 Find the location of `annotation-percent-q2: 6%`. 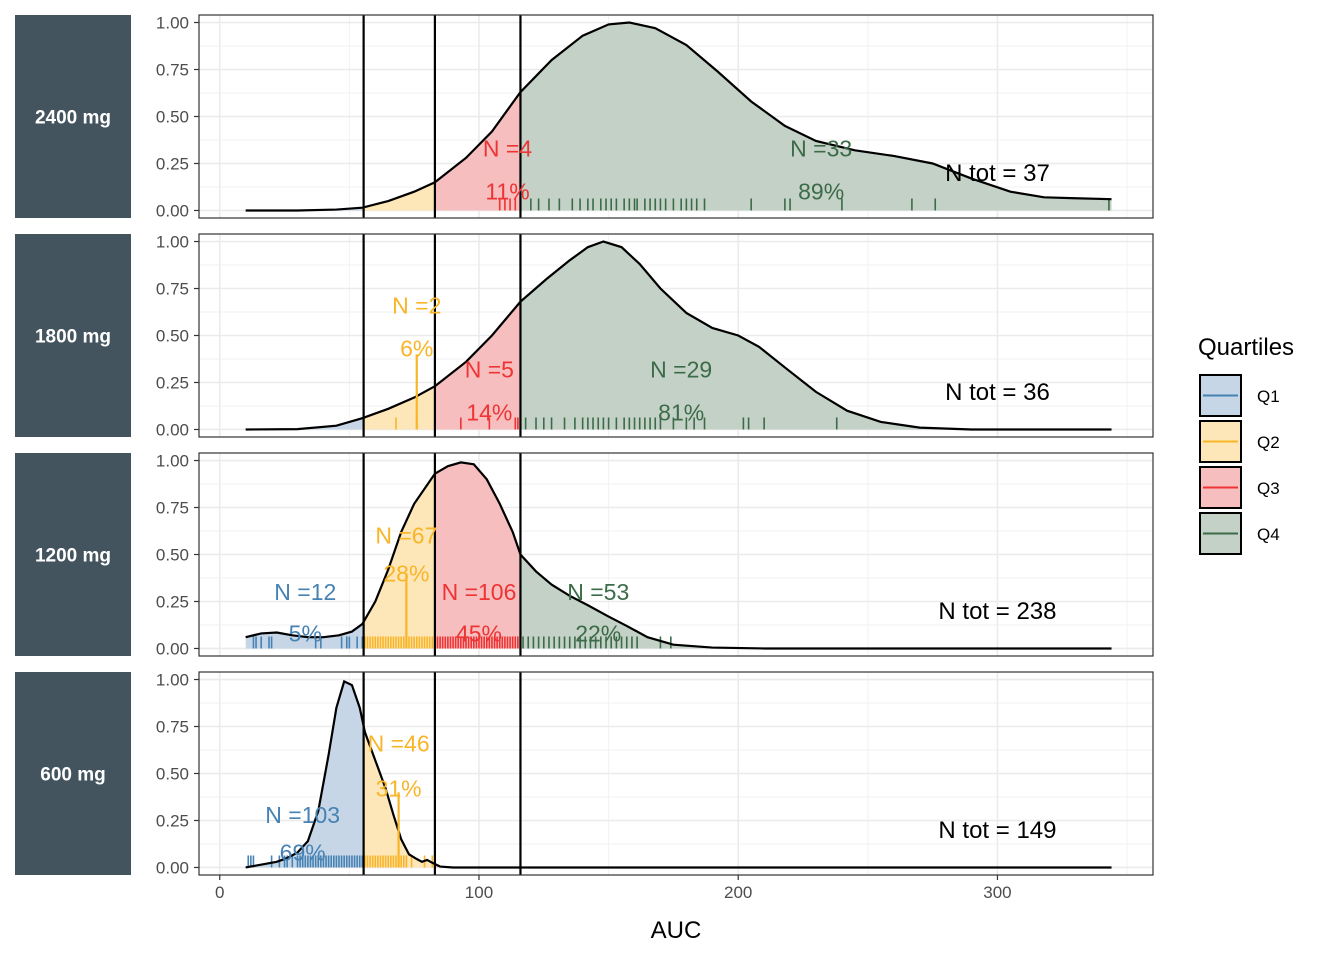

annotation-percent-q2: 6% is located at coordinates (416, 349).